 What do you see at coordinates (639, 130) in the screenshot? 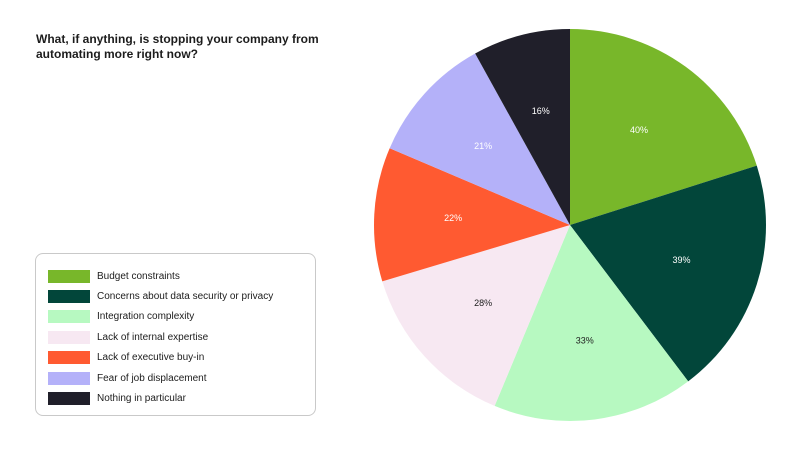
I see `data-label-budget-constraints: 40%` at bounding box center [639, 130].